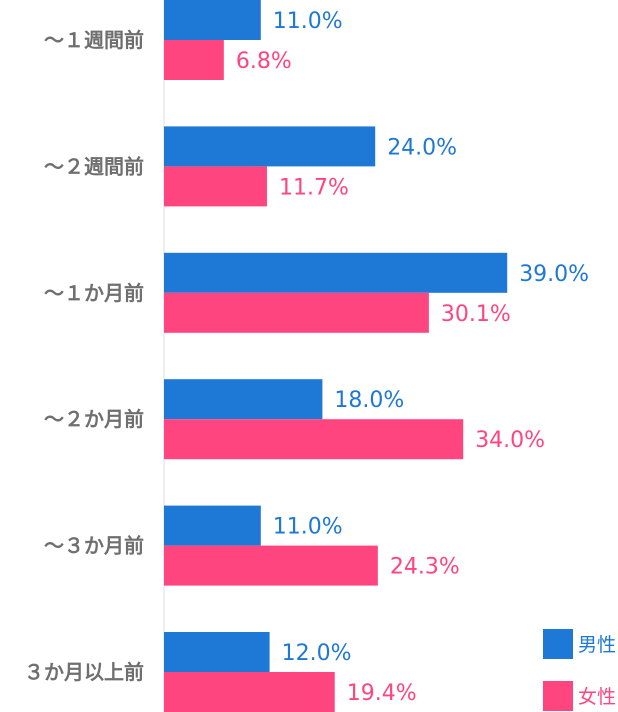 The width and height of the screenshot is (618, 712). I want to click on data-label: 30.1%, so click(476, 314).